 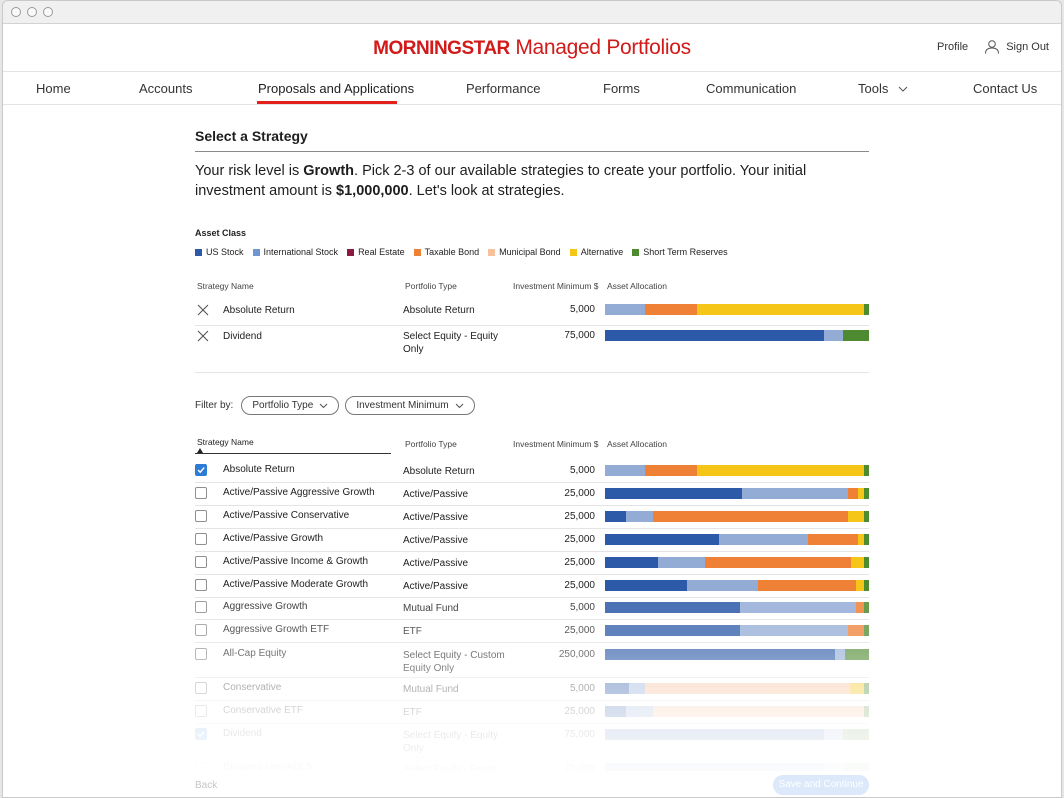 I want to click on sign-out-link: Sign Out, so click(x=1016, y=47).